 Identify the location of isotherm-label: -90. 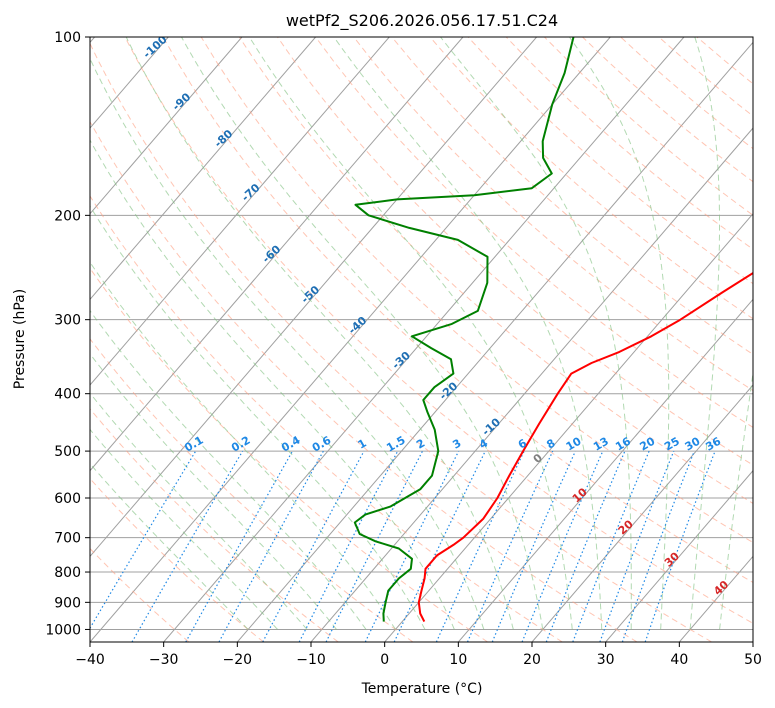
(182, 101).